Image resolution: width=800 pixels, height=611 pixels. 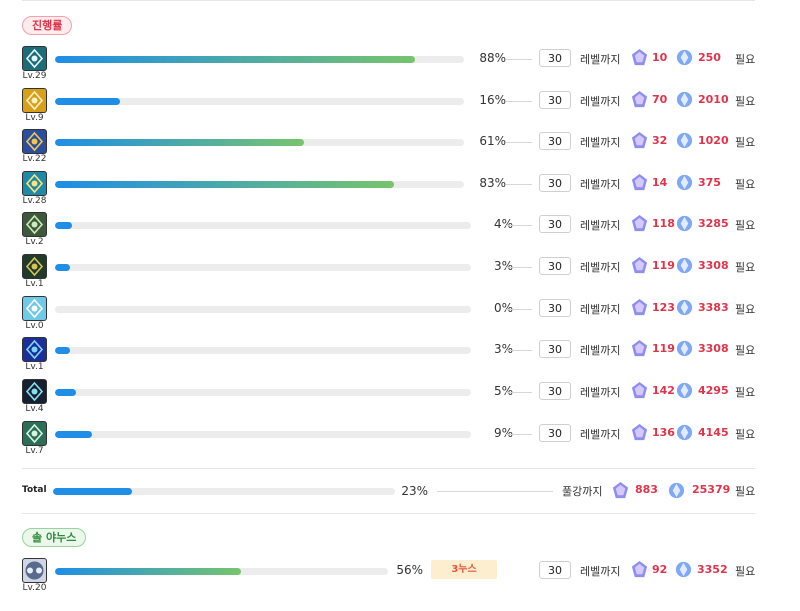 I want to click on gem2-count: 375, so click(x=709, y=182).